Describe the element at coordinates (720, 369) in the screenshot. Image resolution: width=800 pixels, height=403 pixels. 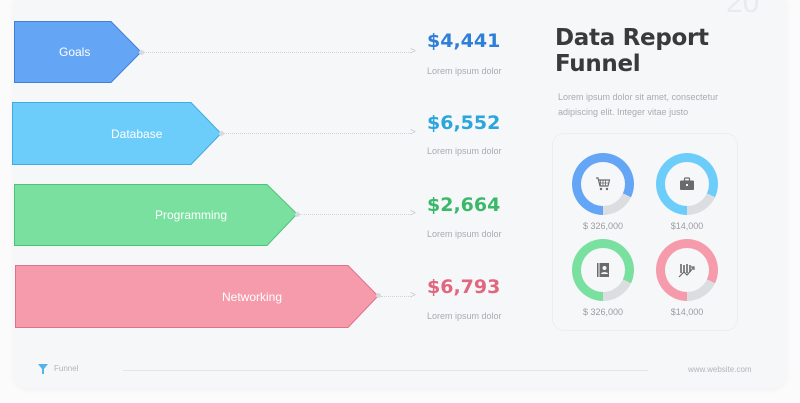
I see `footer-url: www.website.com` at that location.